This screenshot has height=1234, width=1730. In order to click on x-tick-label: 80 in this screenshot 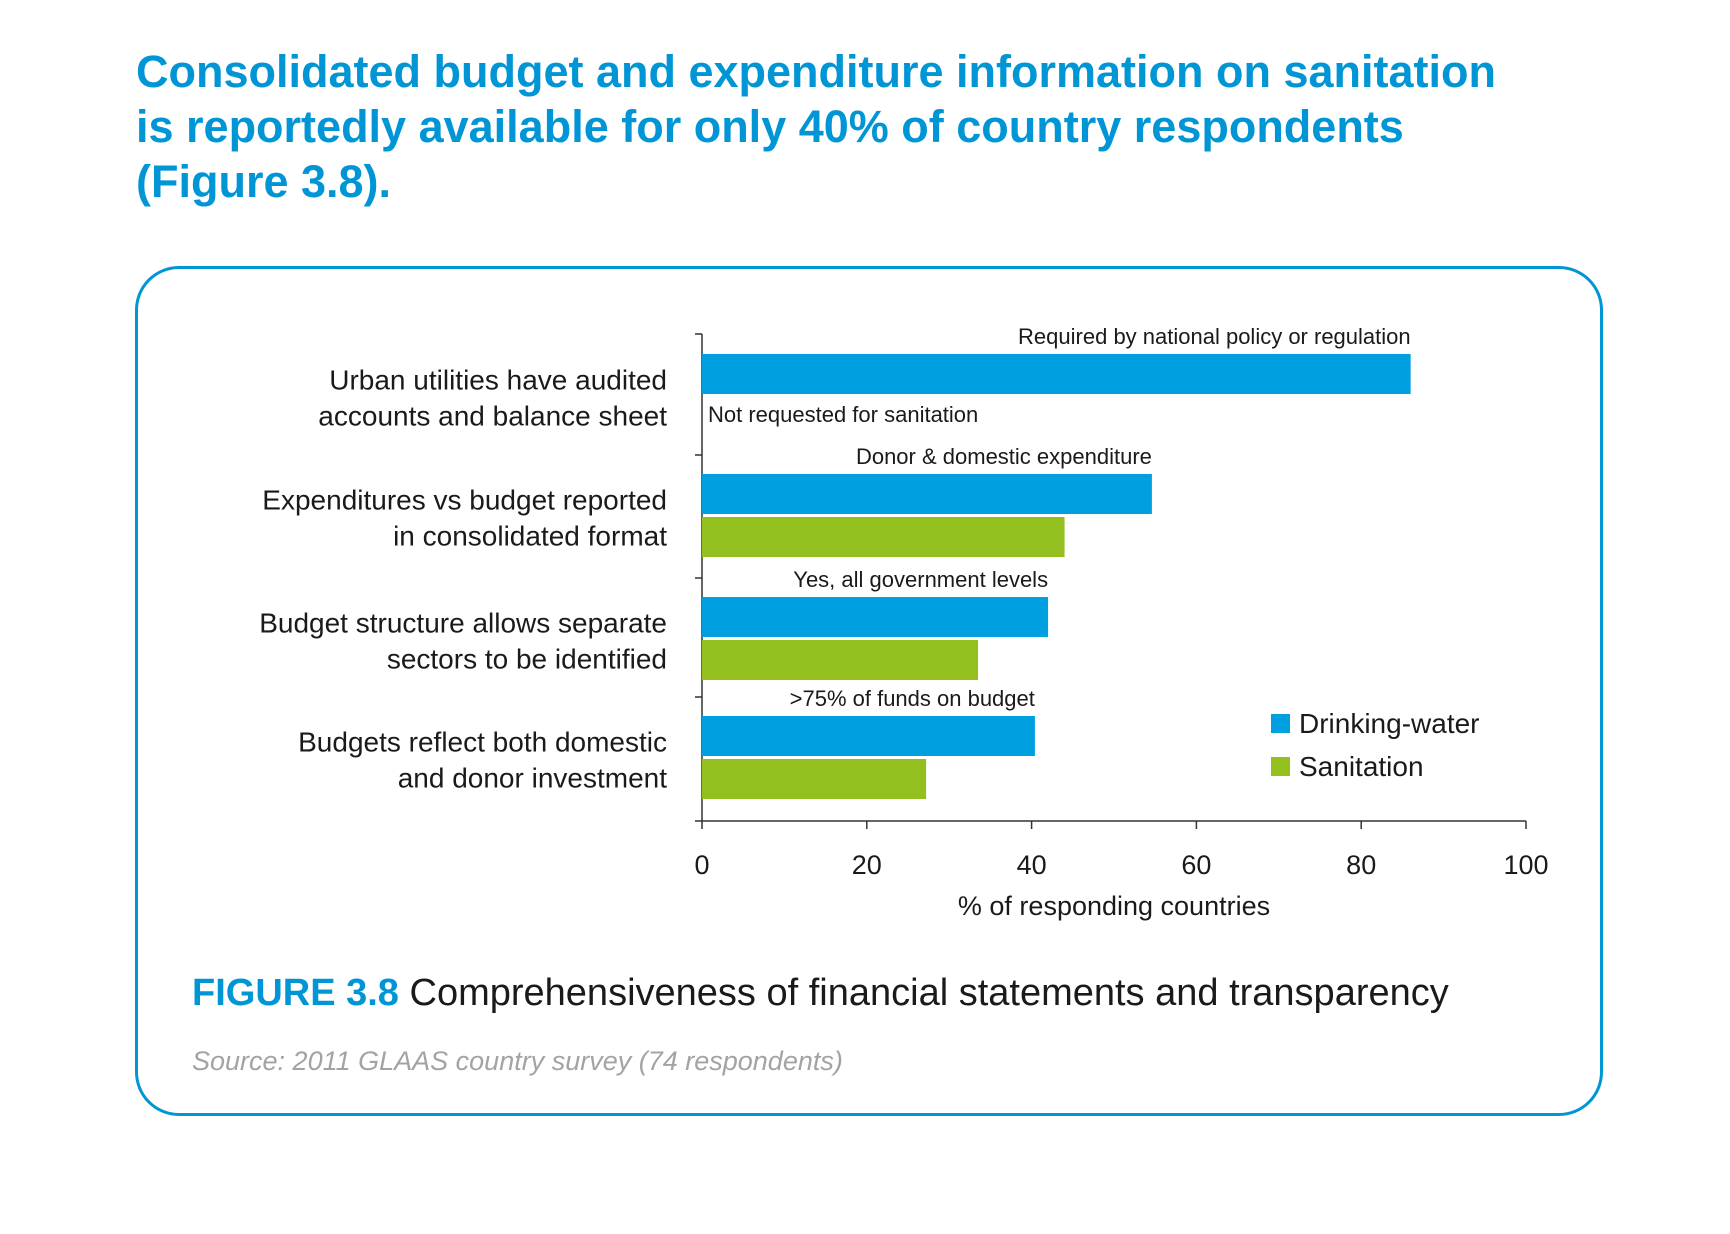, I will do `click(1361, 865)`.